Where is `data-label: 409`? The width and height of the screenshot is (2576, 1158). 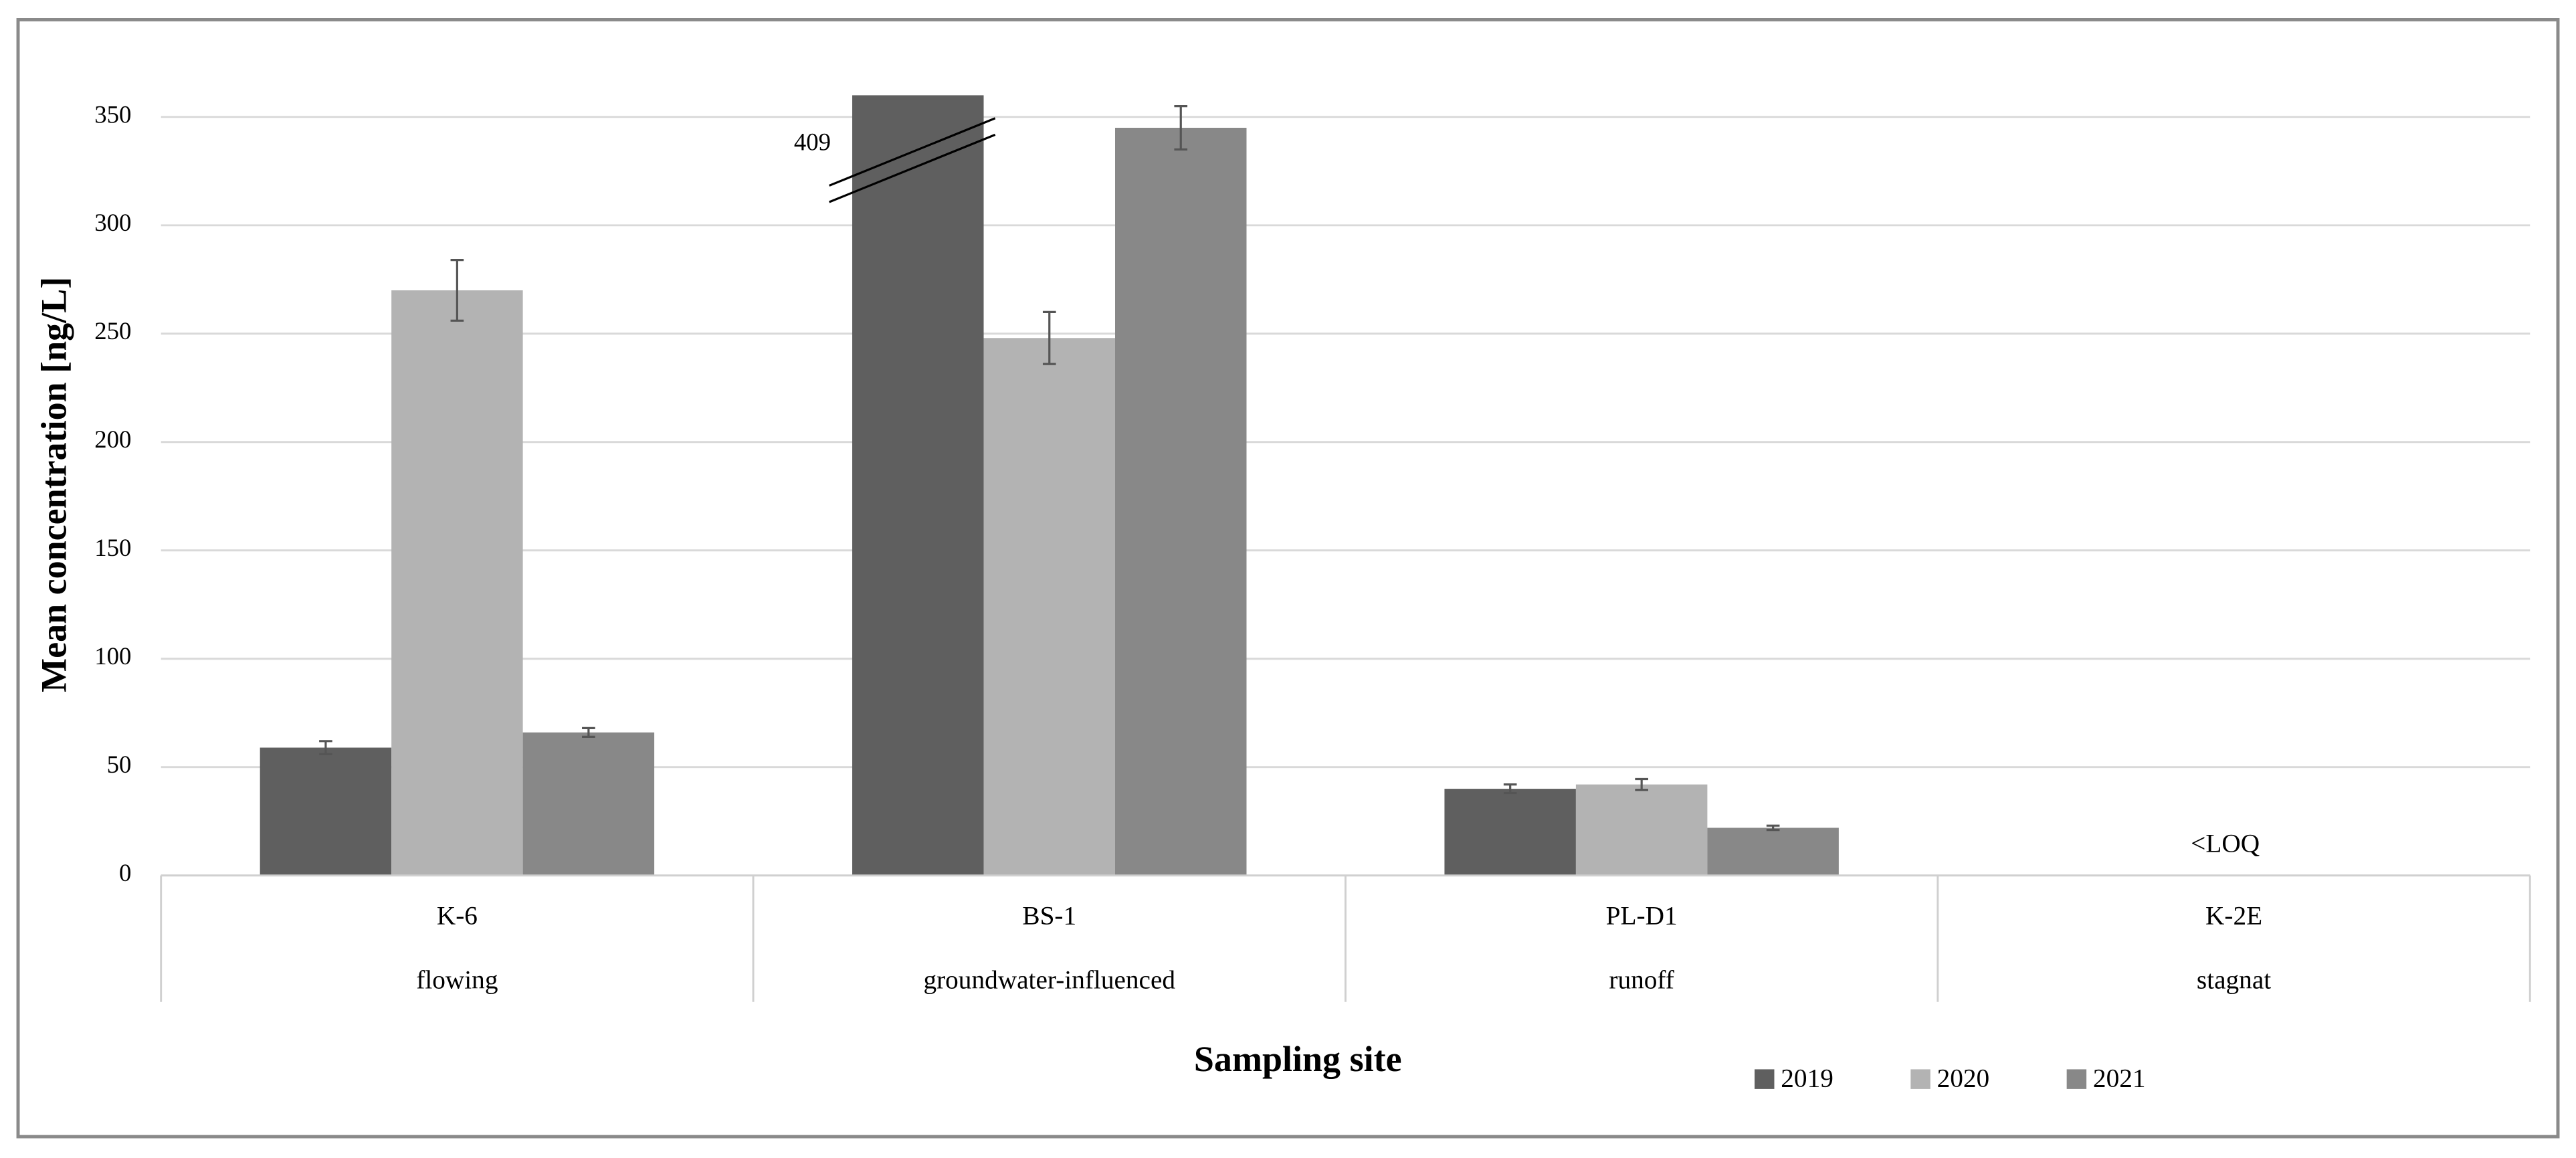
data-label: 409 is located at coordinates (813, 142).